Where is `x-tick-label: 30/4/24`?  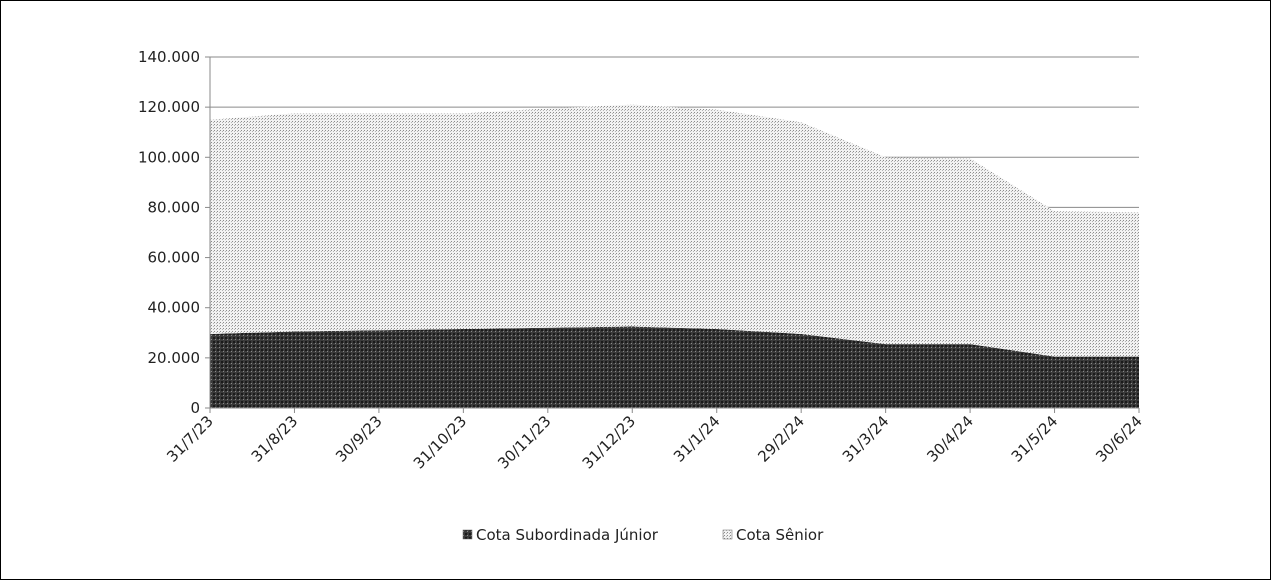 x-tick-label: 30/4/24 is located at coordinates (950, 439).